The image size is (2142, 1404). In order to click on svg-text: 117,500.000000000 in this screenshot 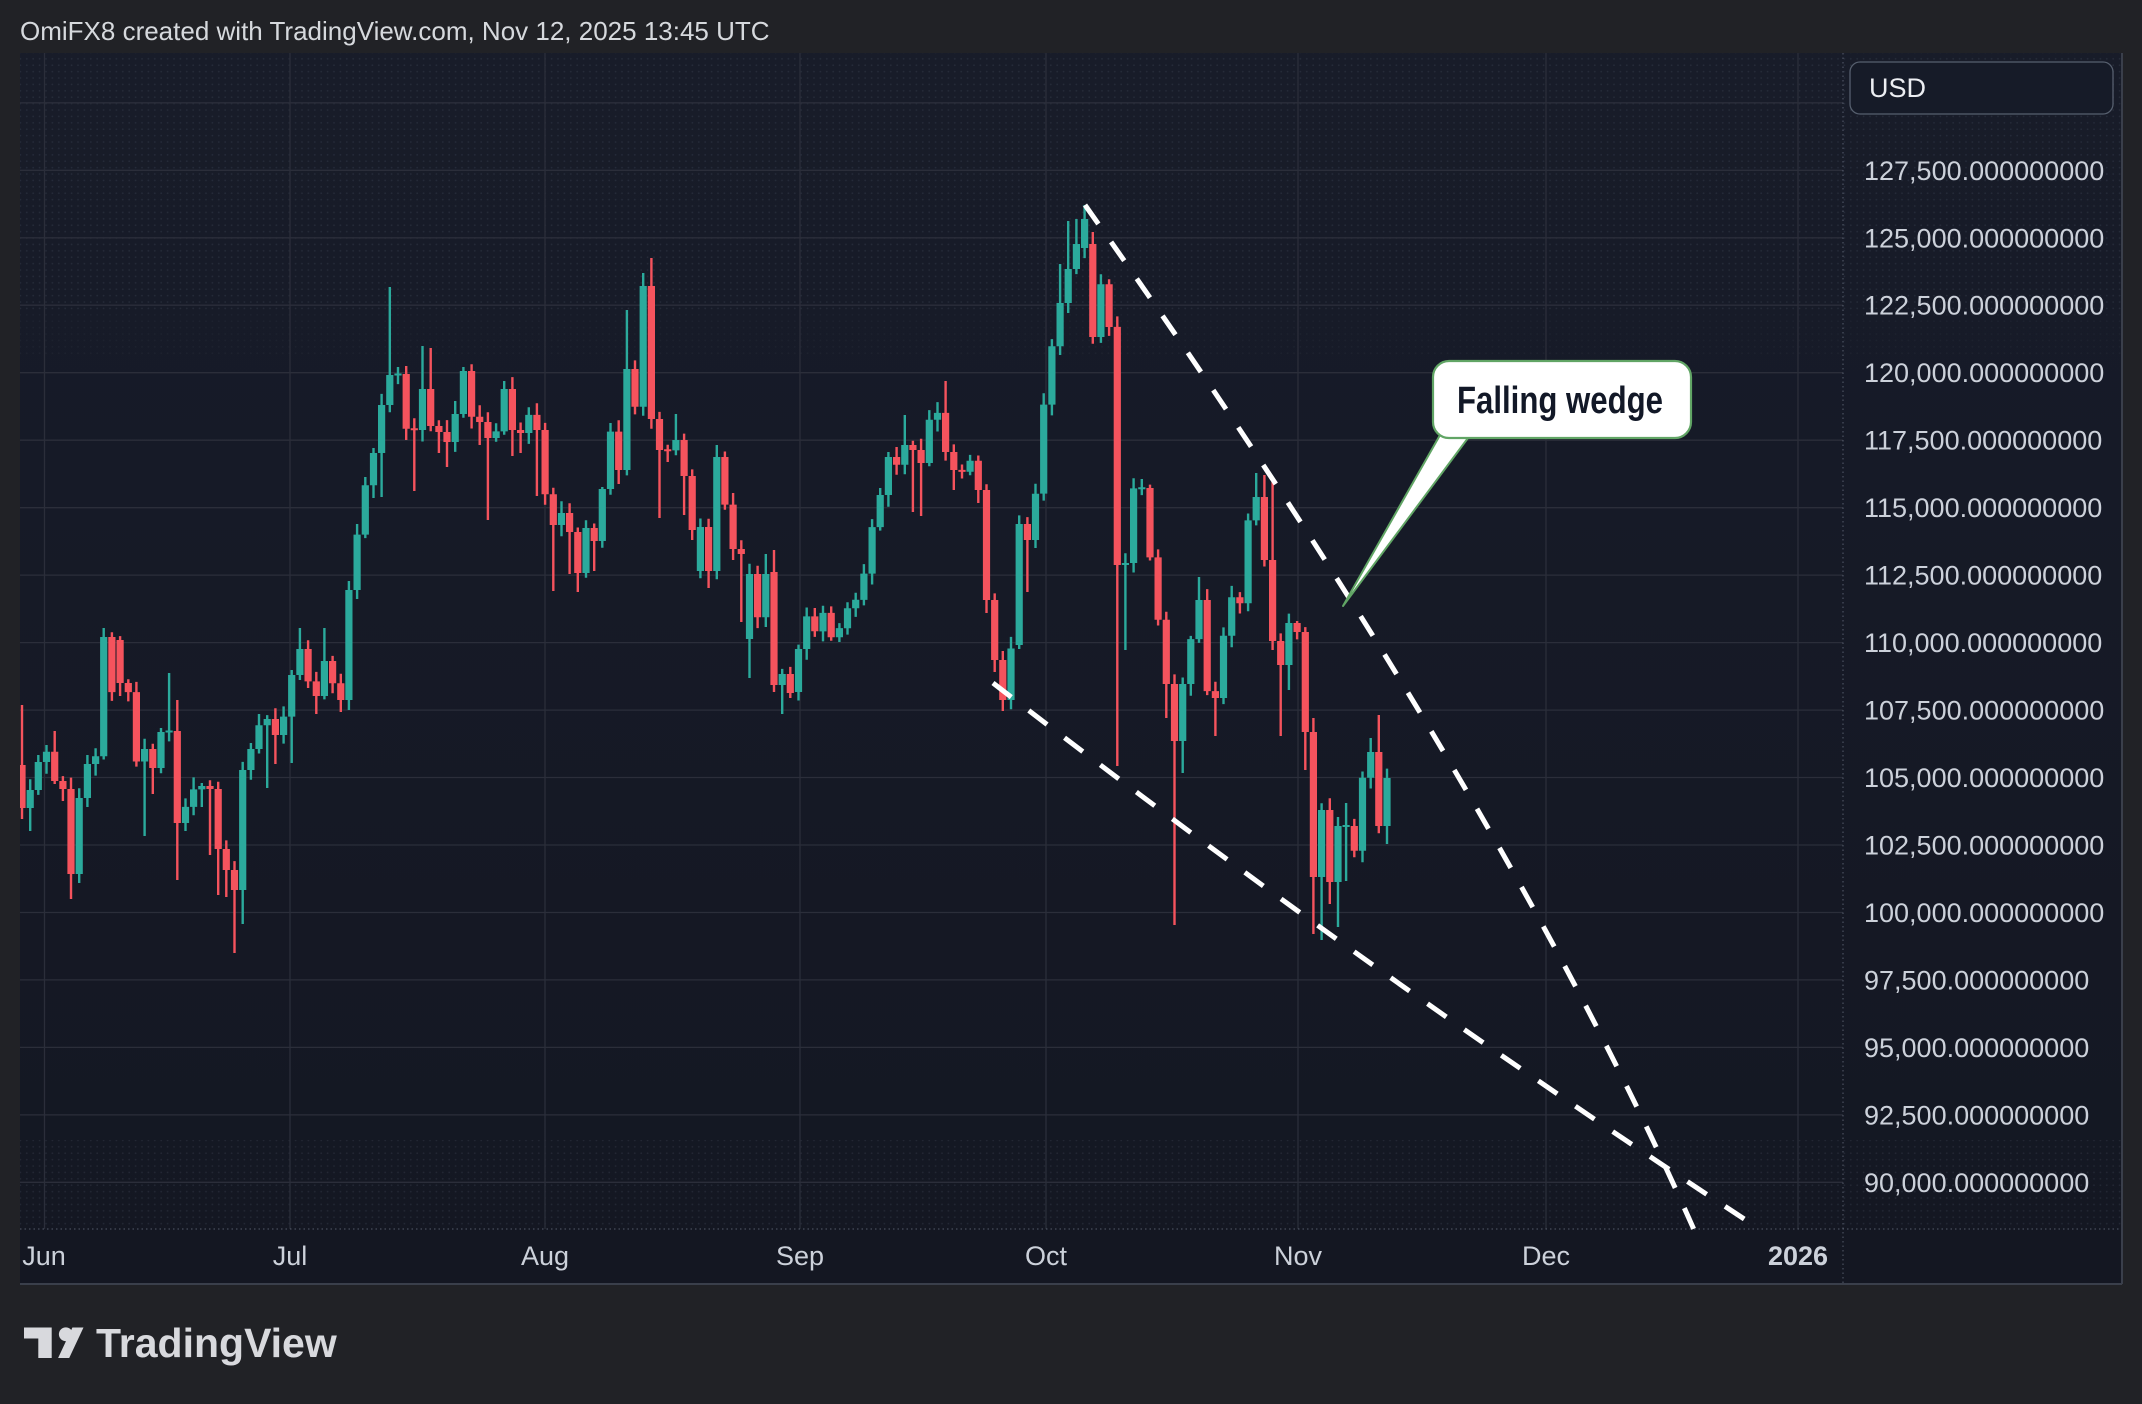, I will do `click(1983, 441)`.